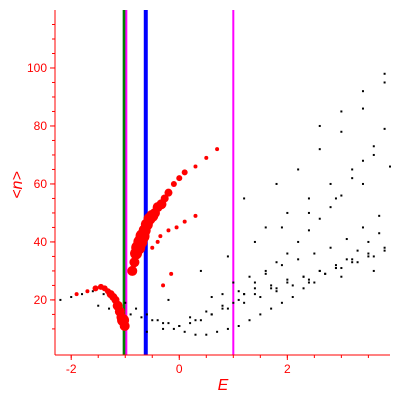  I want to click on y-axis-label: <n>, so click(17, 185).